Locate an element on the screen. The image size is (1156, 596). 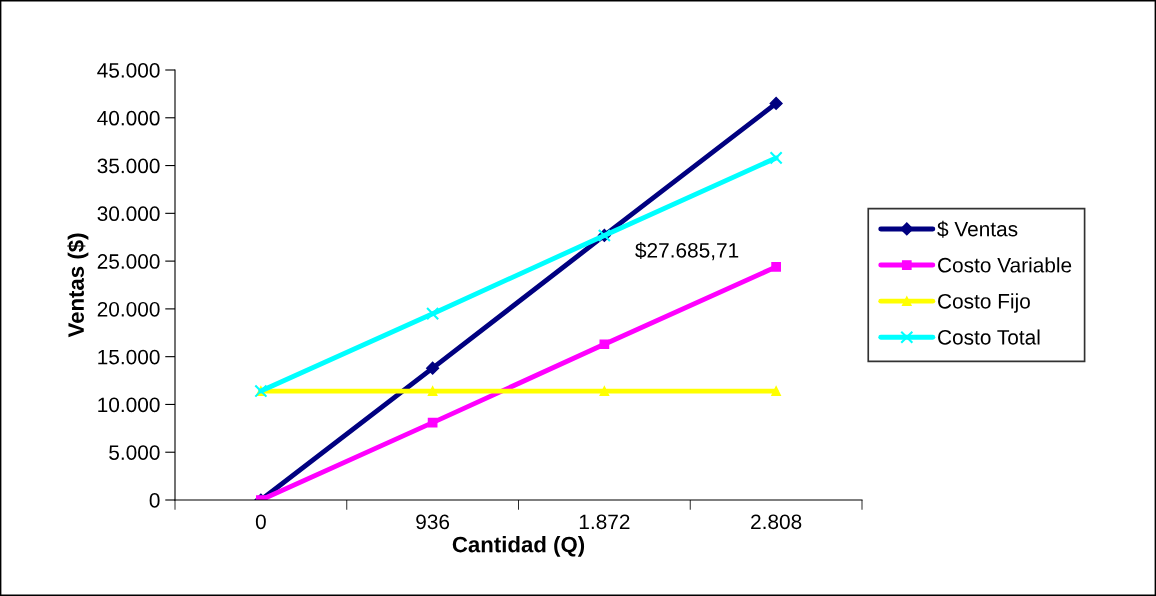
legend-label: Costo Fijo is located at coordinates (984, 303).